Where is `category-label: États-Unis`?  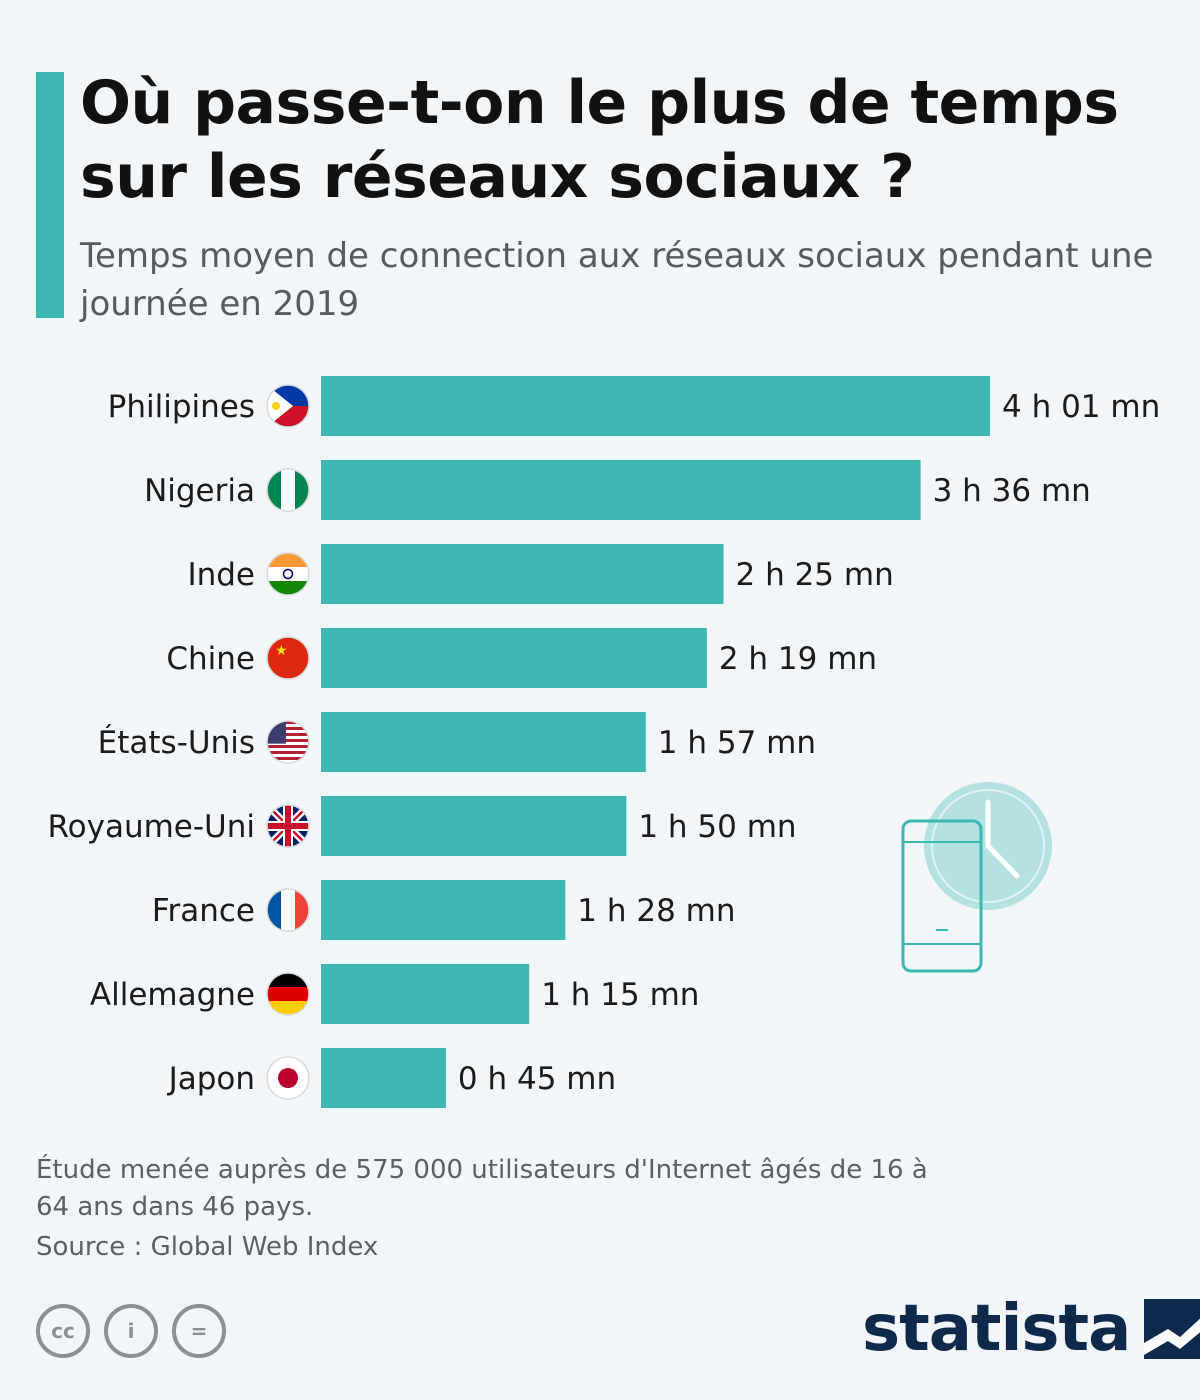 category-label: États-Unis is located at coordinates (176, 743).